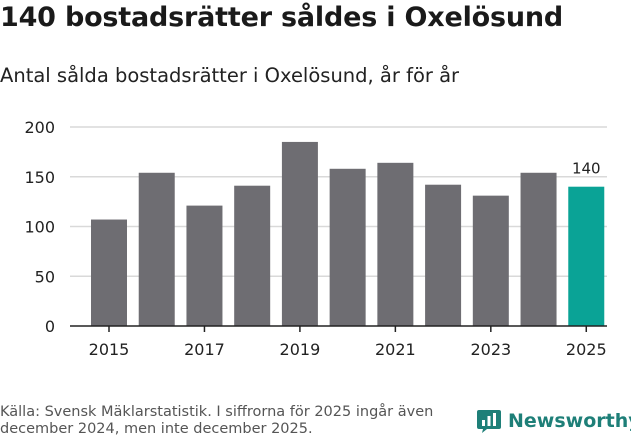 The image size is (631, 439). What do you see at coordinates (569, 421) in the screenshot?
I see `brand-name: Newsworthy` at bounding box center [569, 421].